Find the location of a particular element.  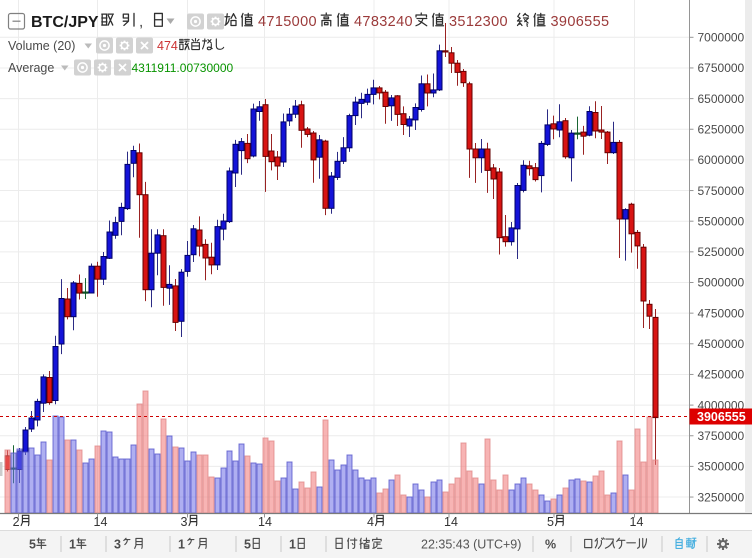

svg-text: 3512300 is located at coordinates (478, 22).